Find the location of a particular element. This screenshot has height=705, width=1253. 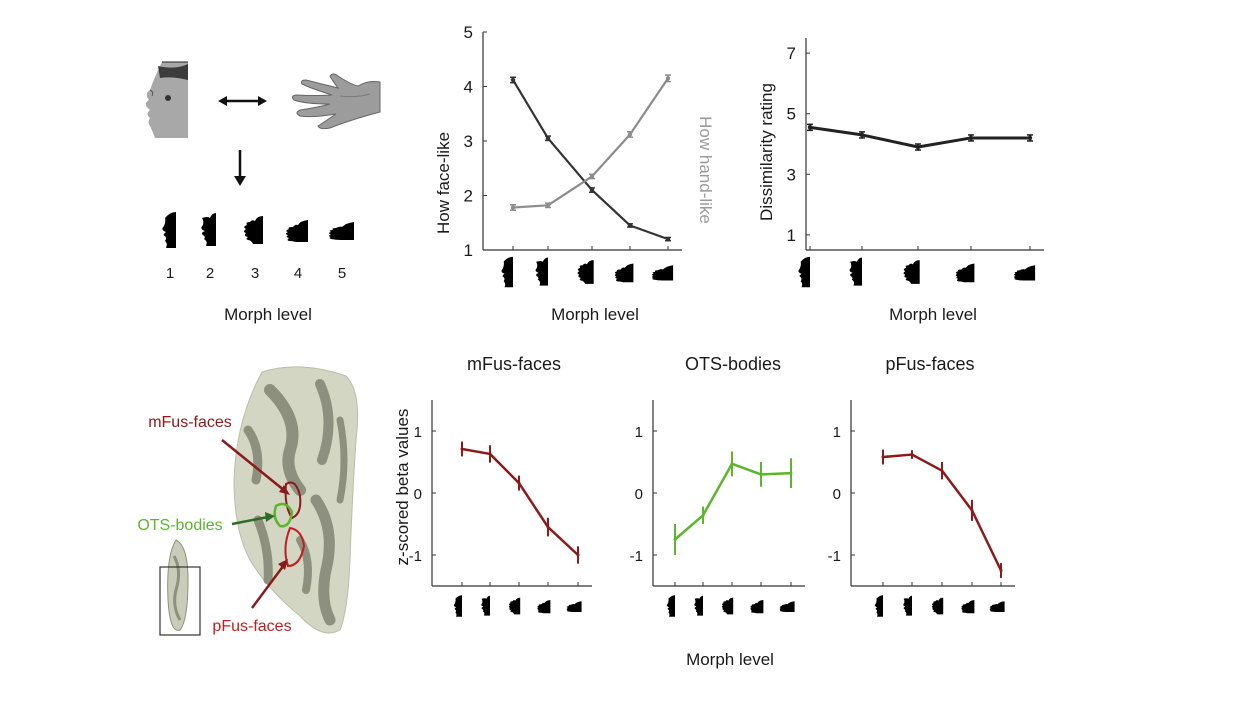

face-photo is located at coordinates (166, 99).